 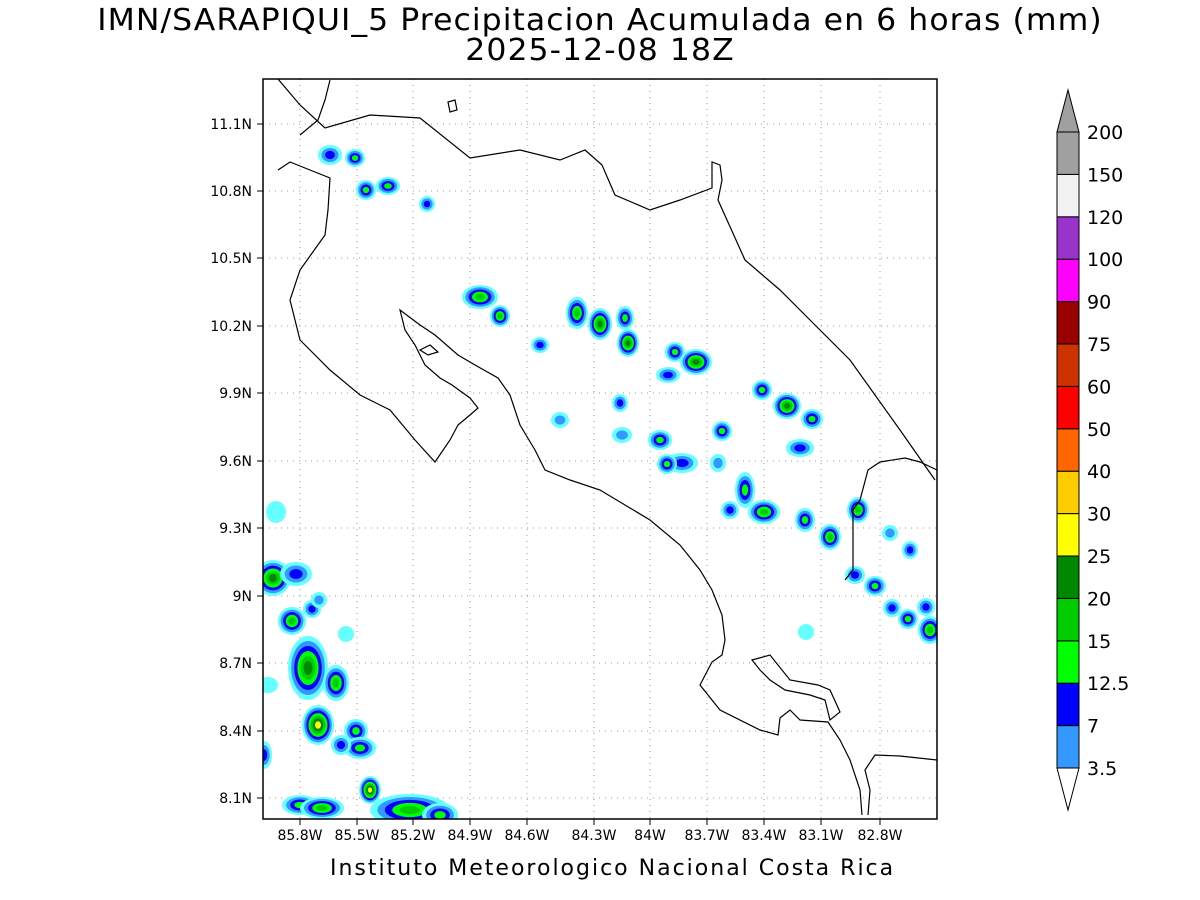 What do you see at coordinates (1099, 303) in the screenshot?
I see `colorbar-label: 90` at bounding box center [1099, 303].